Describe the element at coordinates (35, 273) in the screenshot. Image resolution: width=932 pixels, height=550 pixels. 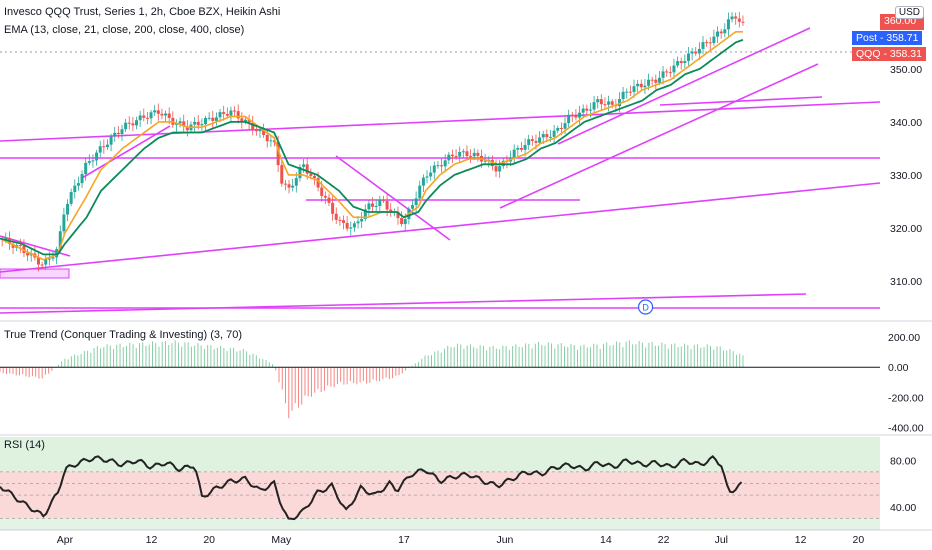
I see `support-zone-box` at that location.